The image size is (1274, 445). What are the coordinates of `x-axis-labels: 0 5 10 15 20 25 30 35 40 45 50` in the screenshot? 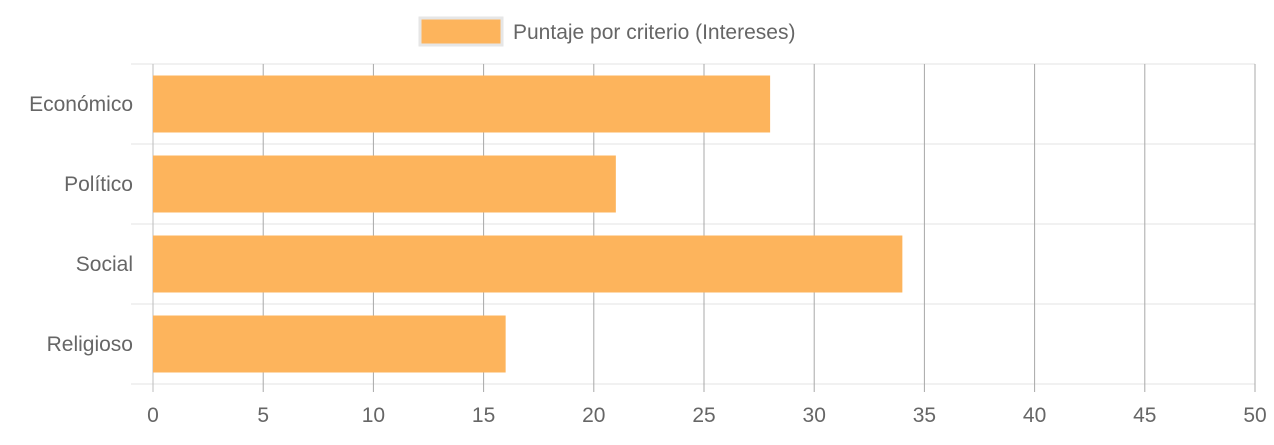 It's located at (707, 415).